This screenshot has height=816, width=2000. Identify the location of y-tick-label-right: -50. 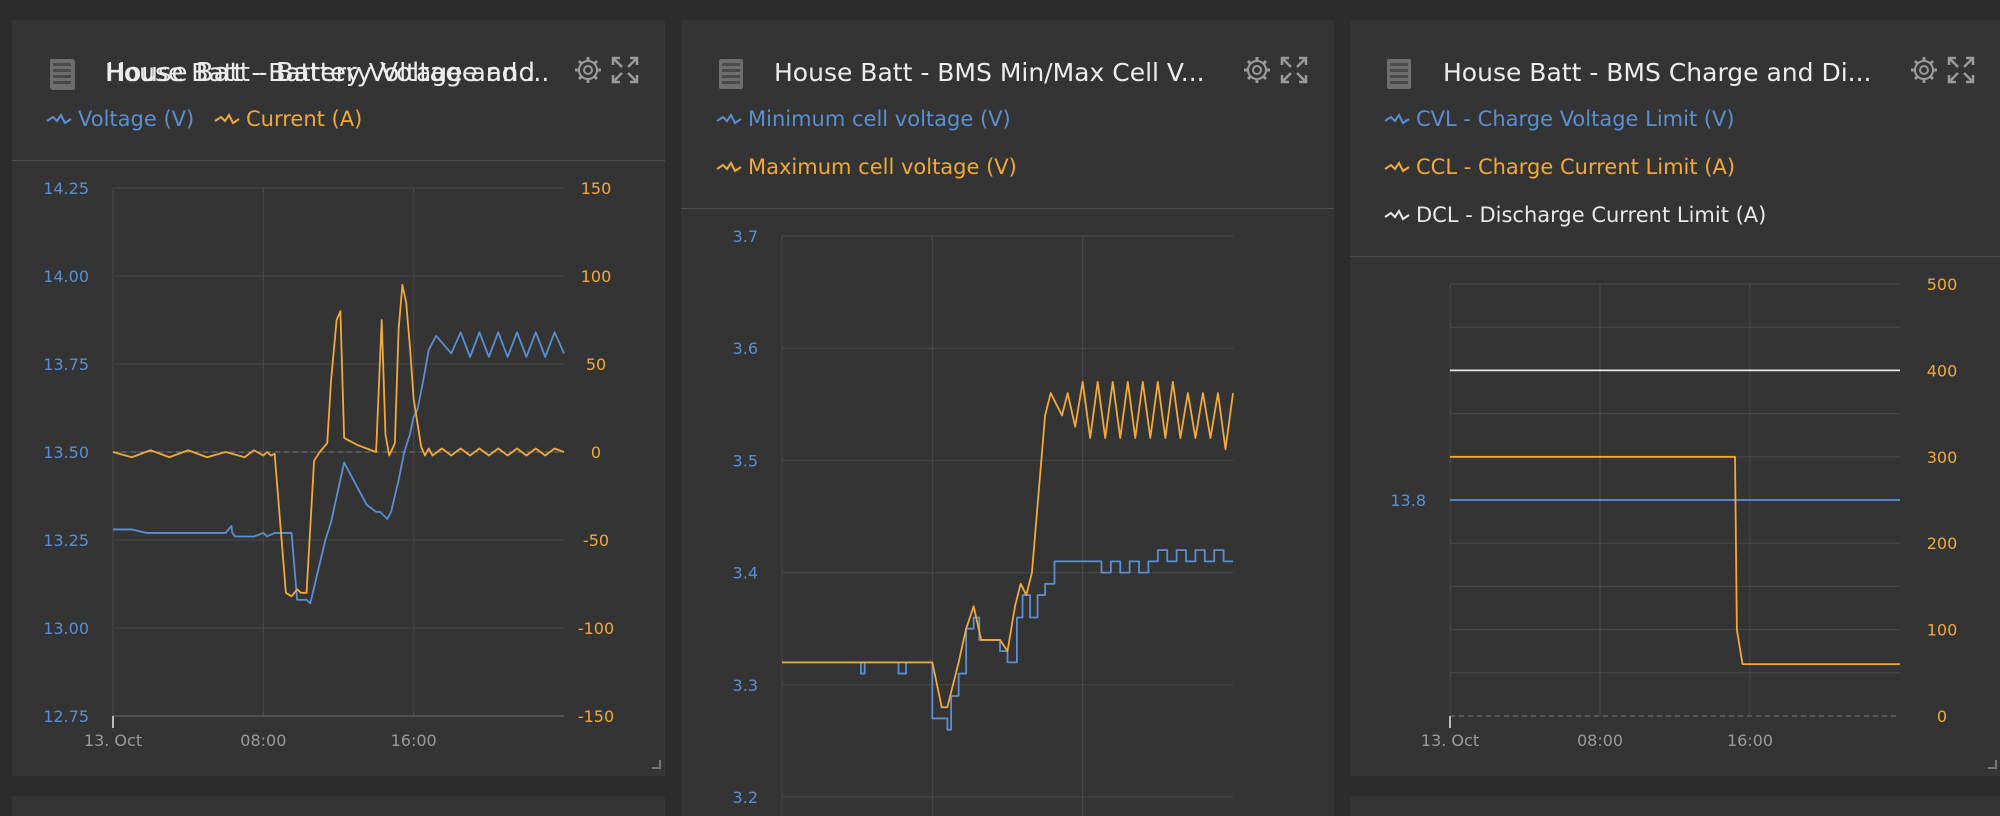
(596, 540).